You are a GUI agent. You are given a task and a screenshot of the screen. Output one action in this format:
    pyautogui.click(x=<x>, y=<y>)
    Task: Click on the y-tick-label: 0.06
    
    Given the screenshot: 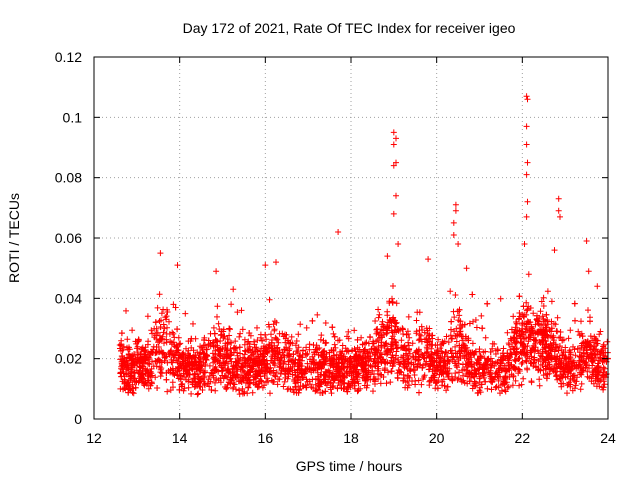 What is the action you would take?
    pyautogui.click(x=68, y=238)
    